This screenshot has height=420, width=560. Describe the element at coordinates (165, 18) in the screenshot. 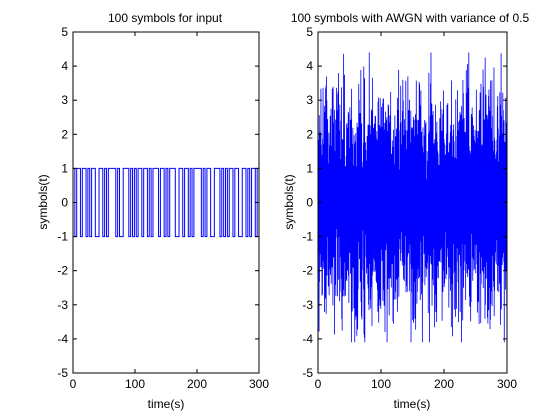

I see `plot-title-input: 100 symbols for input` at that location.